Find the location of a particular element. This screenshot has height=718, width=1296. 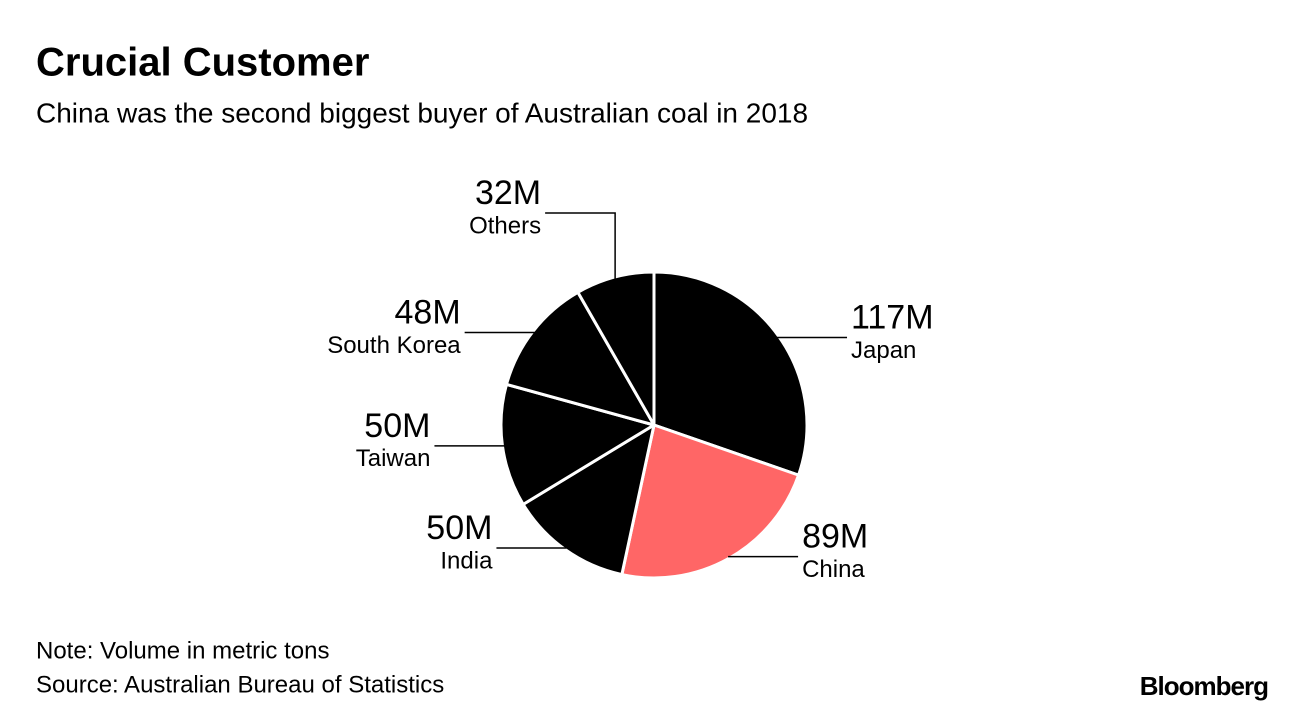

value-label: 89M is located at coordinates (835, 537).